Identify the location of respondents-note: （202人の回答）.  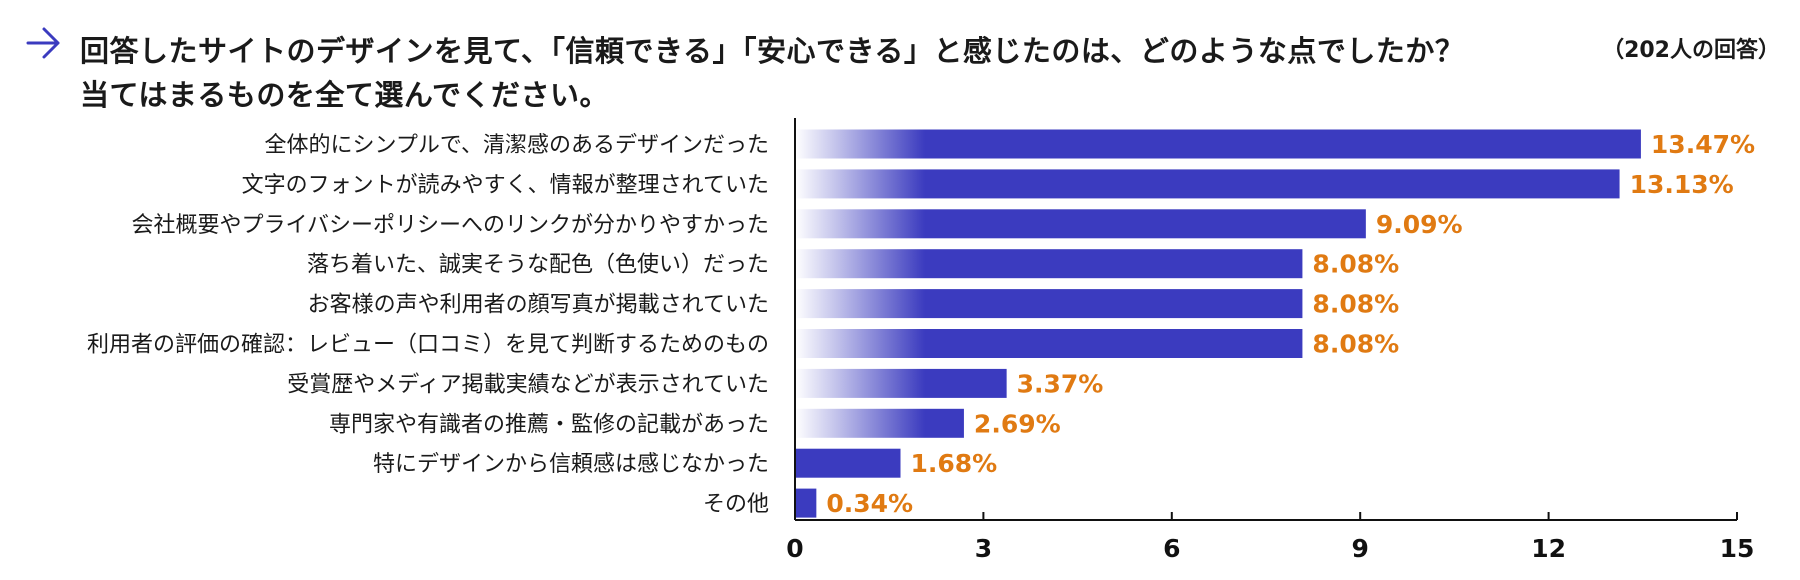
(1691, 50).